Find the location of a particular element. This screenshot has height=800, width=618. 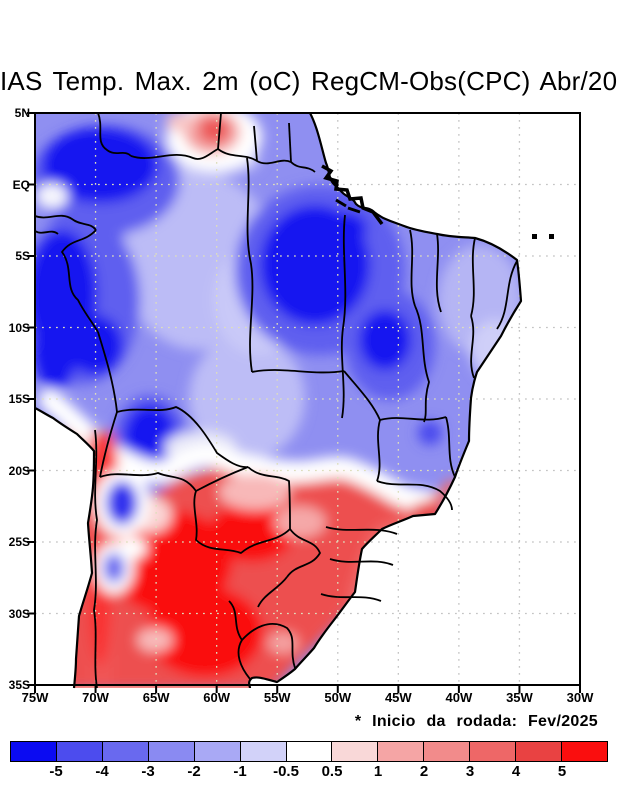

lat-tick-label: 30S is located at coordinates (19, 613).